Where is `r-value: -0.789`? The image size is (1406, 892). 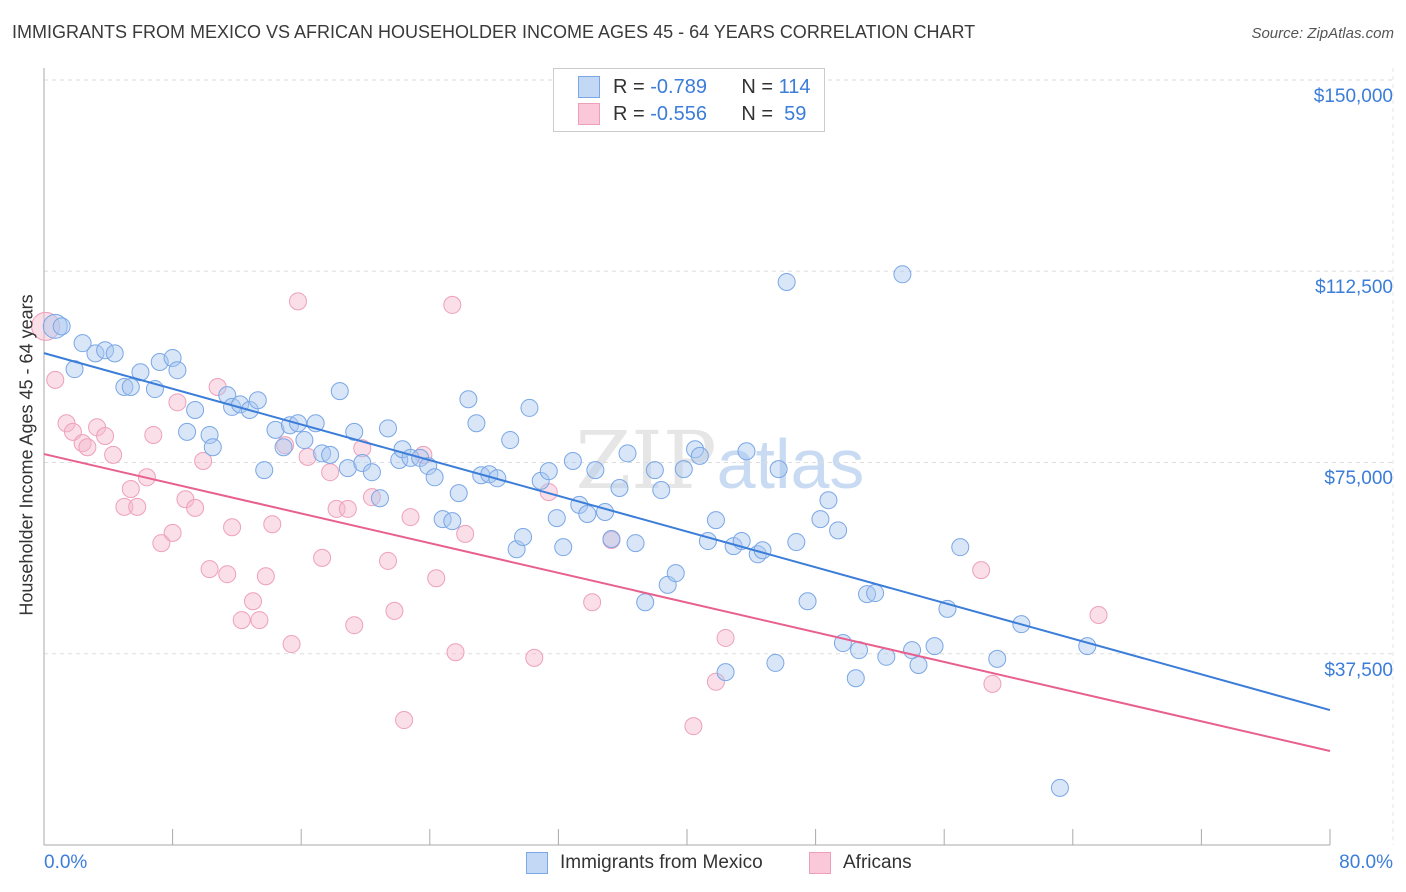 r-value: -0.789 is located at coordinates (678, 86).